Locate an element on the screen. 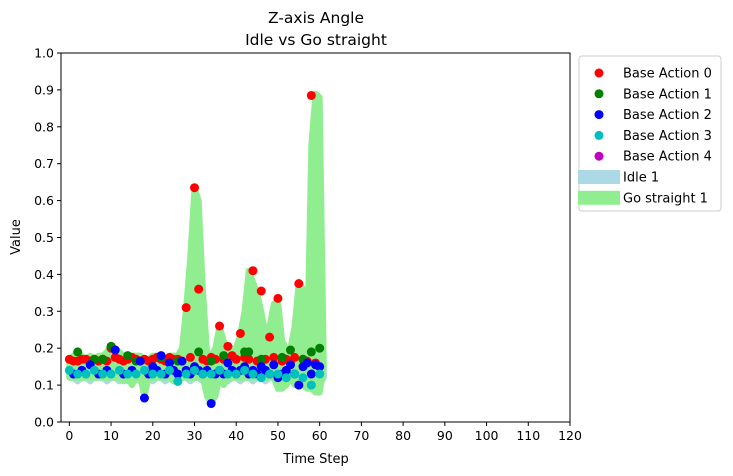 Image resolution: width=733 pixels, height=476 pixels. y-tick-label: 0.4 is located at coordinates (44, 274).